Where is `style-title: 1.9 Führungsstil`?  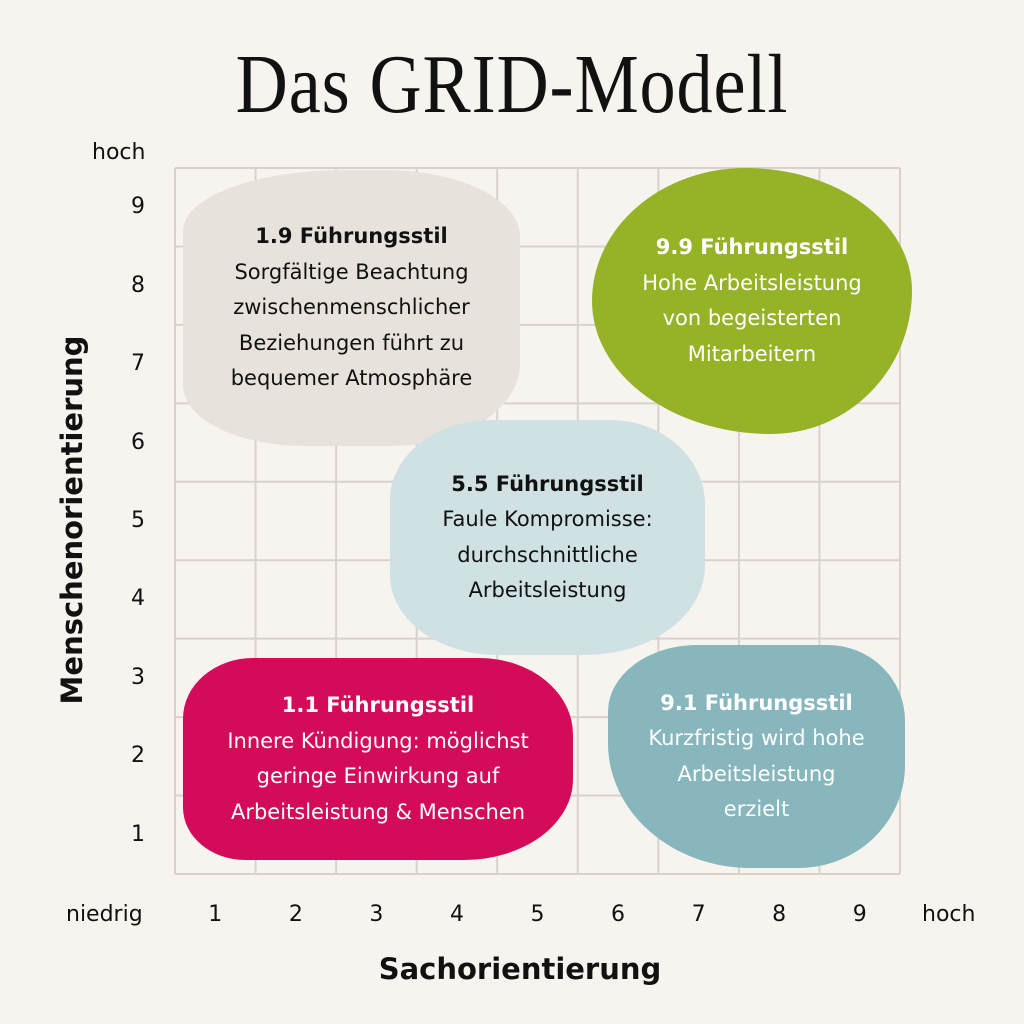 style-title: 1.9 Führungsstil is located at coordinates (351, 236).